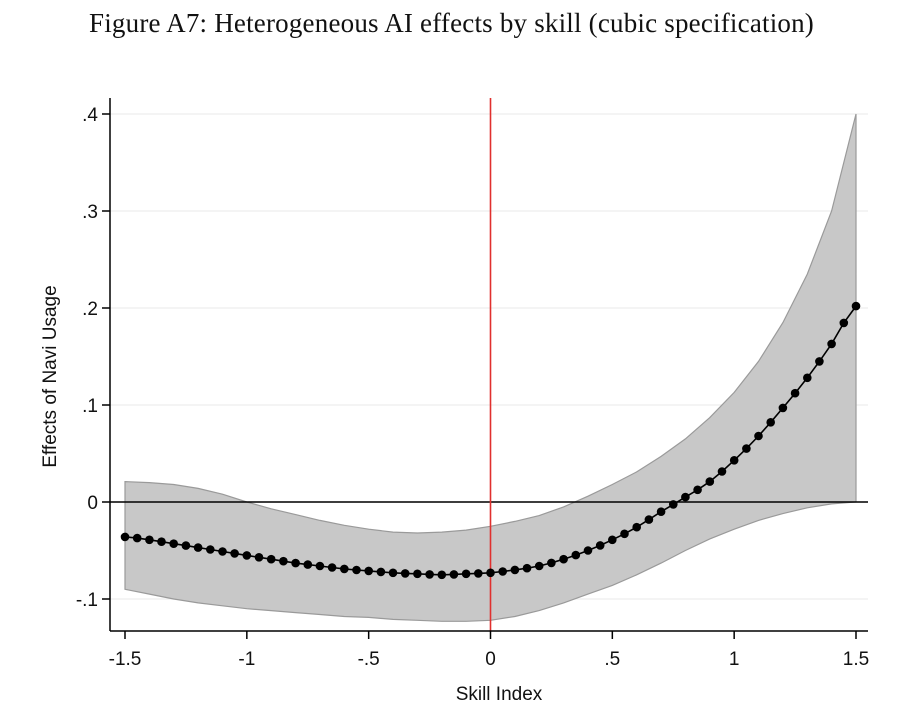 This screenshot has height=724, width=903. I want to click on x-tick-label: 1, so click(734, 659).